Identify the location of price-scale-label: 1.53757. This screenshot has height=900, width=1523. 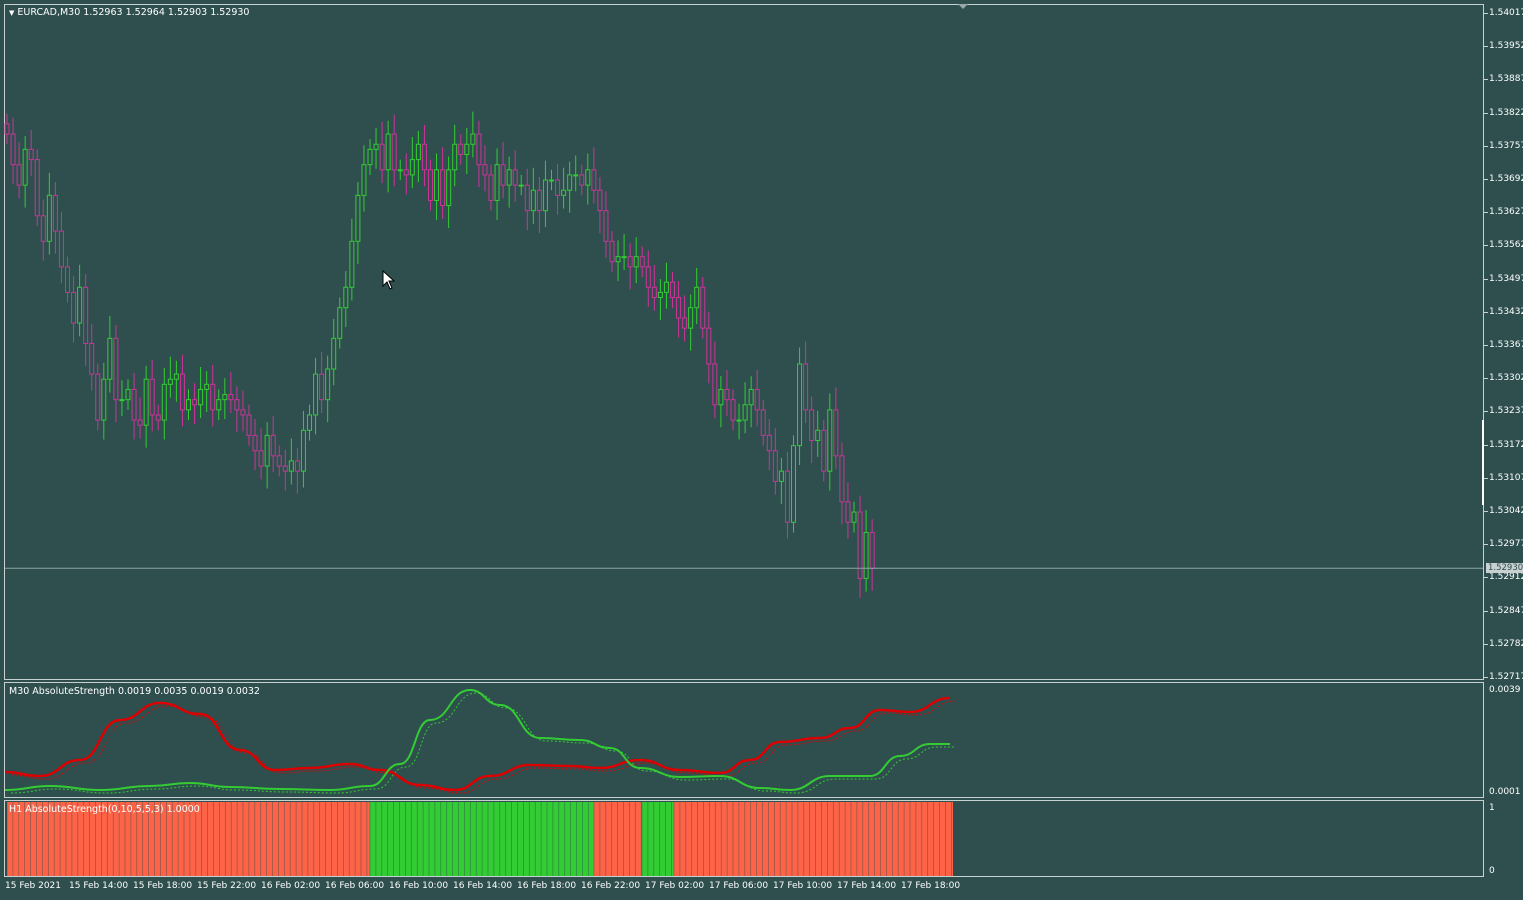
(1506, 145).